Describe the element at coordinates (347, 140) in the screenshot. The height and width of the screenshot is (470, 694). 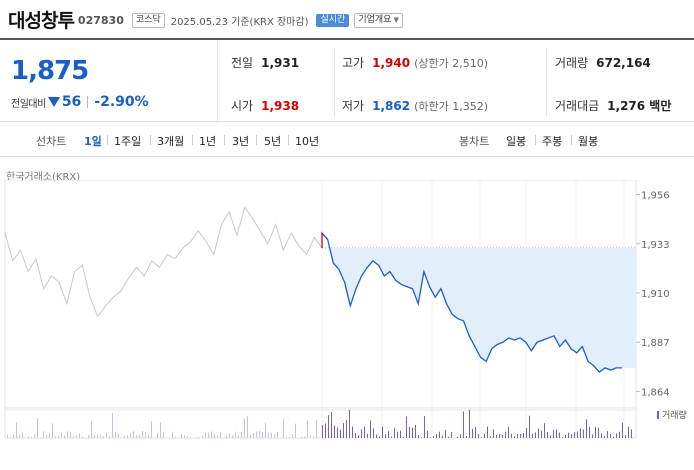
I see `chart-period-tabs: 선차트 1일 1주일 3개월 1년 3년 5년 10년 봉차트 일봉 주봉 월봉` at that location.